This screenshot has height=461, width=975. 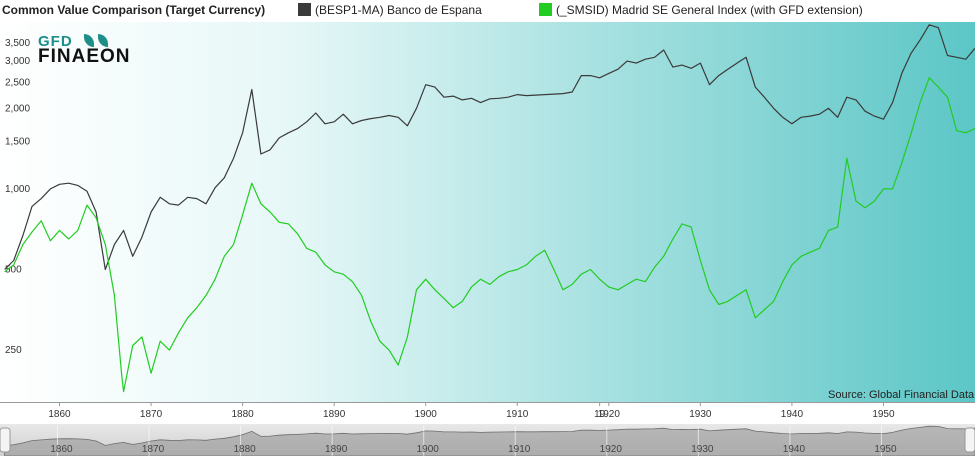 I want to click on navigator-tick-label: 1950, so click(x=885, y=449).